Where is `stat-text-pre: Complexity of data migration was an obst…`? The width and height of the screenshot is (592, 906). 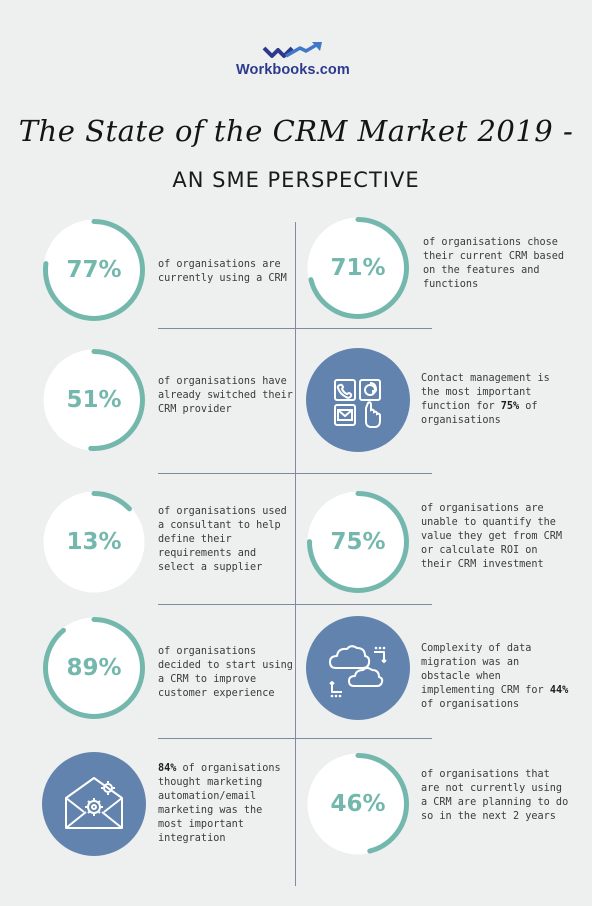 stat-text-pre: Complexity of data migration was an obst… is located at coordinates (485, 669).